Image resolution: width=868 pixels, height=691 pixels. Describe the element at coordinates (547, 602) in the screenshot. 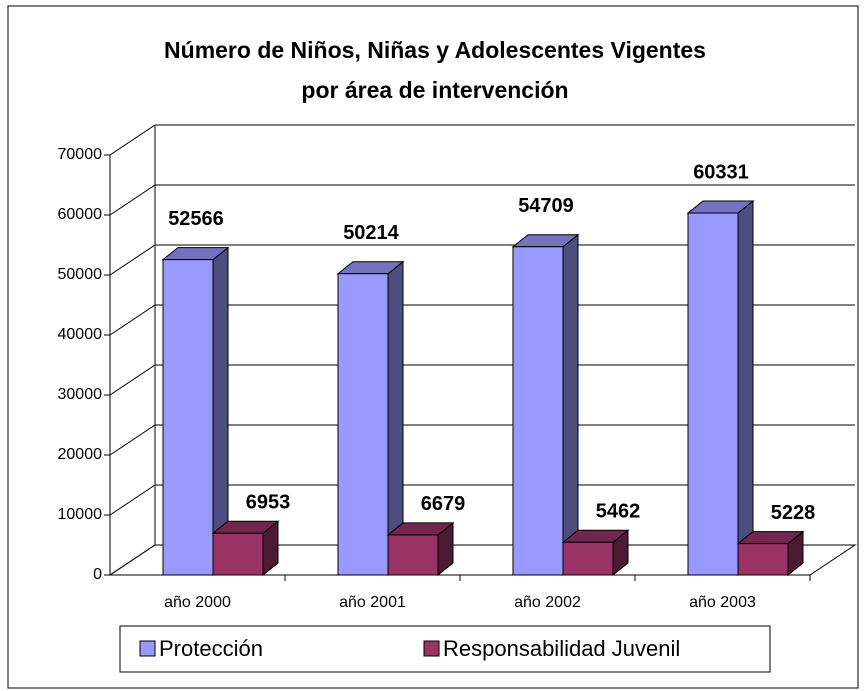

I see `x-tick-label: año 2002` at that location.